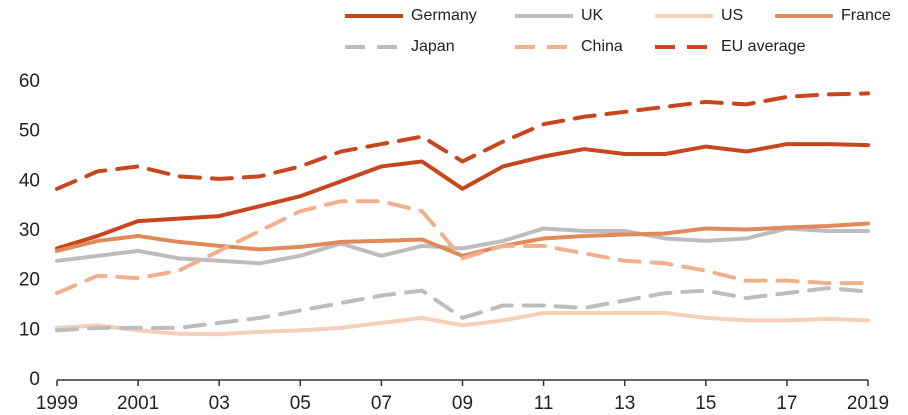 The width and height of the screenshot is (908, 415). I want to click on y-tick-label: 30, so click(29, 230).